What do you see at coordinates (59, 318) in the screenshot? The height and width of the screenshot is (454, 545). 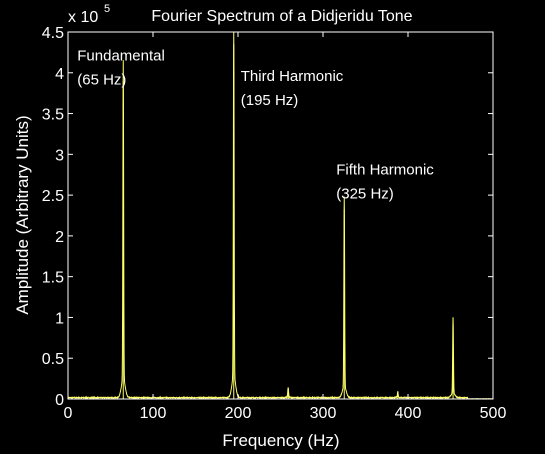 I see `y-tick-label: 1` at bounding box center [59, 318].